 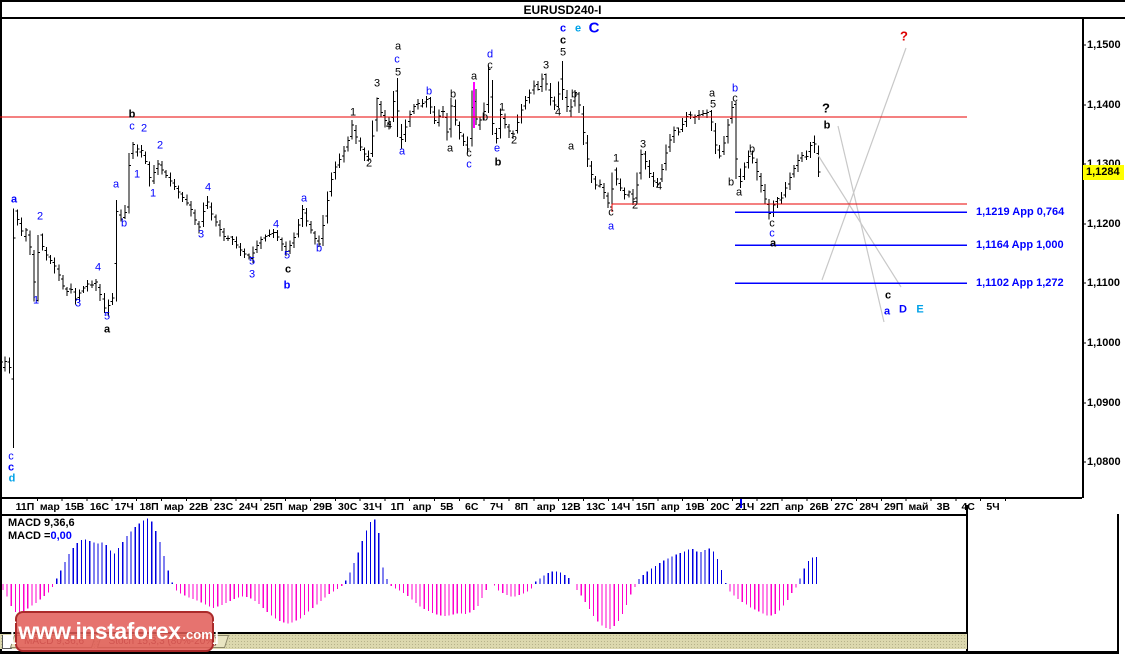 What do you see at coordinates (149, 507) in the screenshot?
I see `date-axis-label: 18П` at bounding box center [149, 507].